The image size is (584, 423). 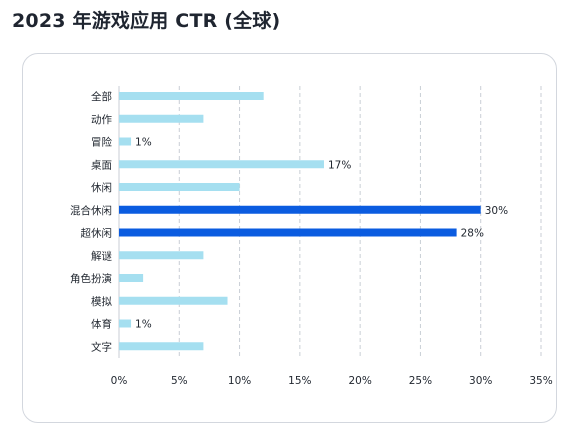 What do you see at coordinates (540, 381) in the screenshot?
I see `x-tick-label: 35%` at bounding box center [540, 381].